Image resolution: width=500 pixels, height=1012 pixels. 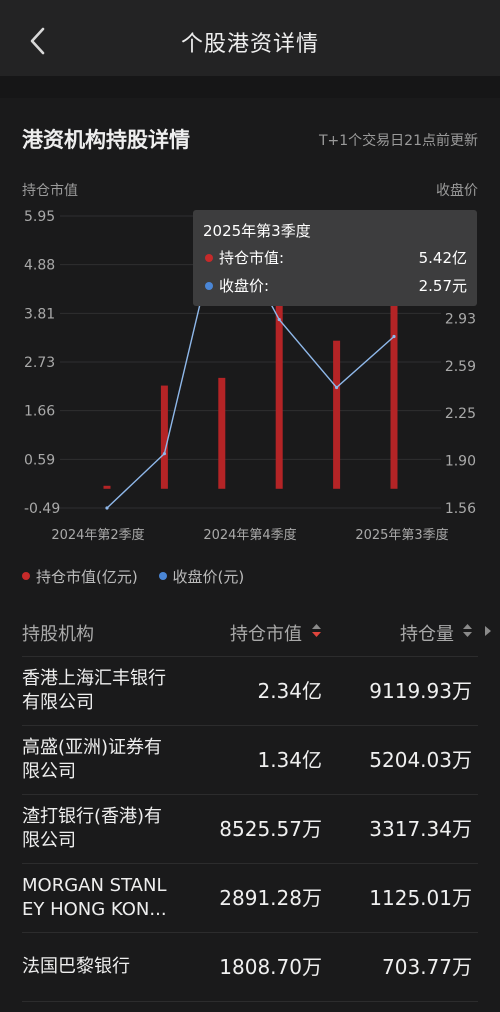 What do you see at coordinates (39, 314) in the screenshot?
I see `left-tick-label: 3.81` at bounding box center [39, 314].